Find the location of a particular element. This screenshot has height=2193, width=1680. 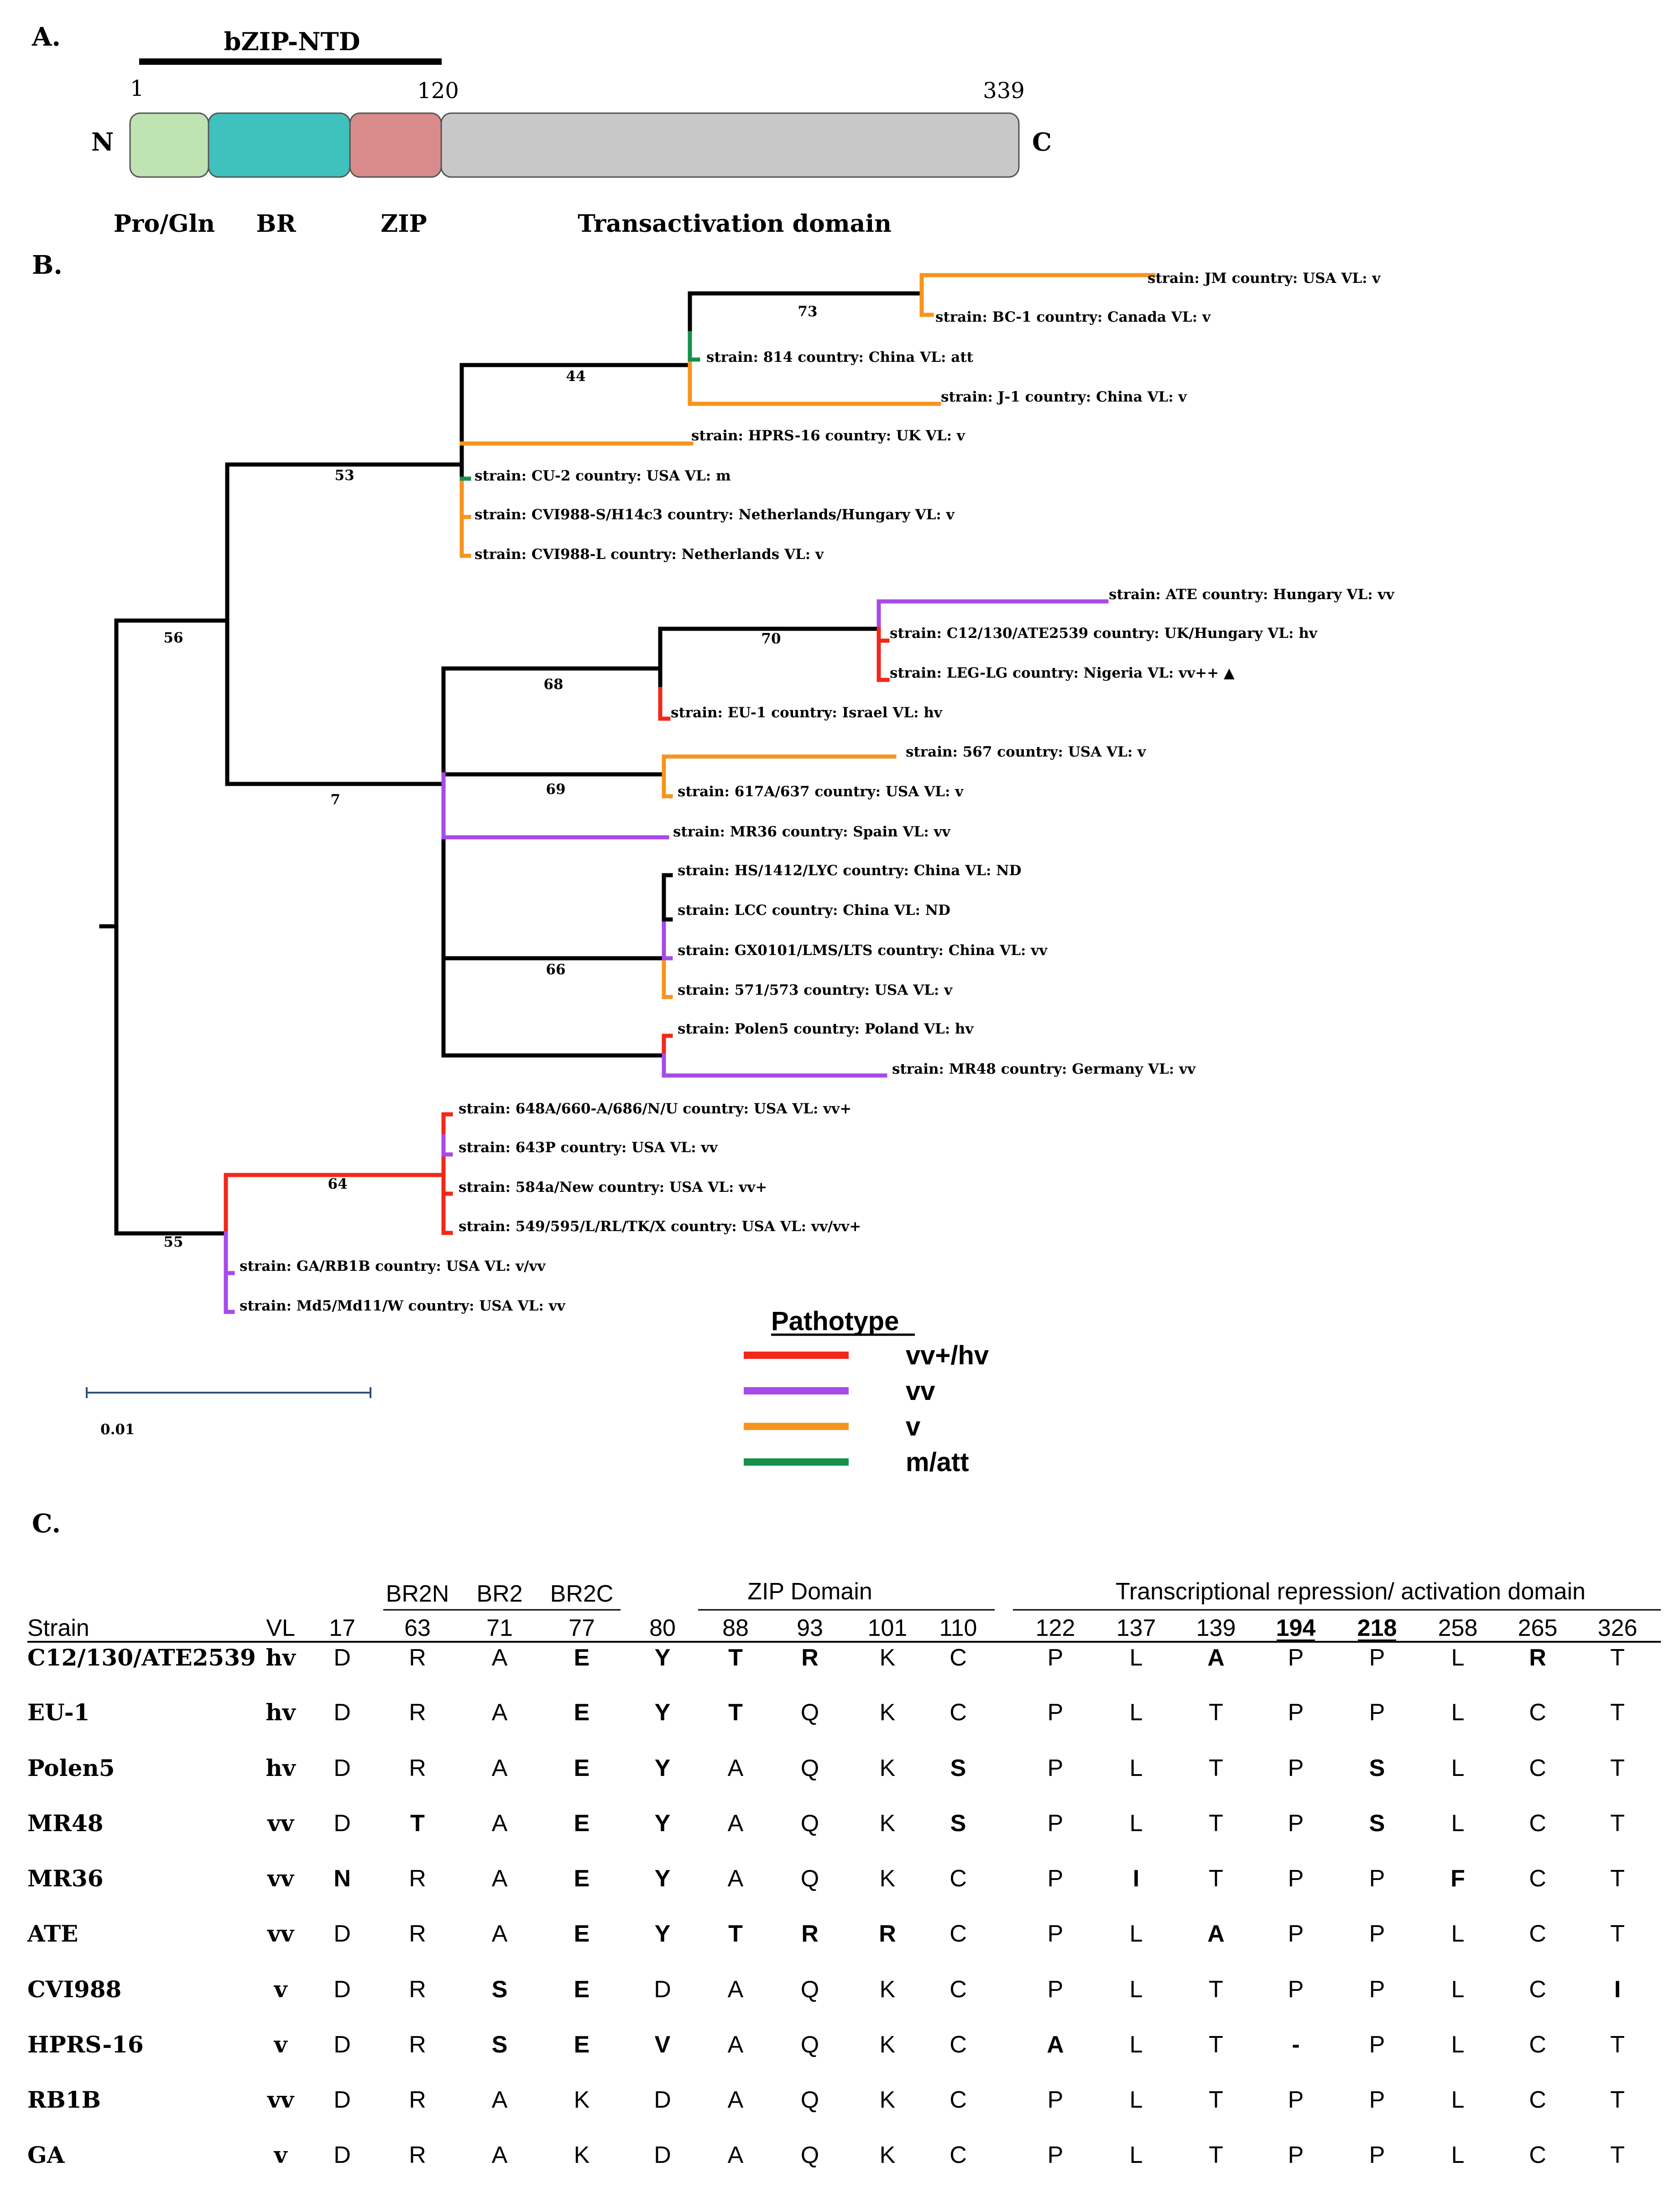

table-row: CVI988 v D R S E D A Q K C P L T P P L C I is located at coordinates (824, 1989).